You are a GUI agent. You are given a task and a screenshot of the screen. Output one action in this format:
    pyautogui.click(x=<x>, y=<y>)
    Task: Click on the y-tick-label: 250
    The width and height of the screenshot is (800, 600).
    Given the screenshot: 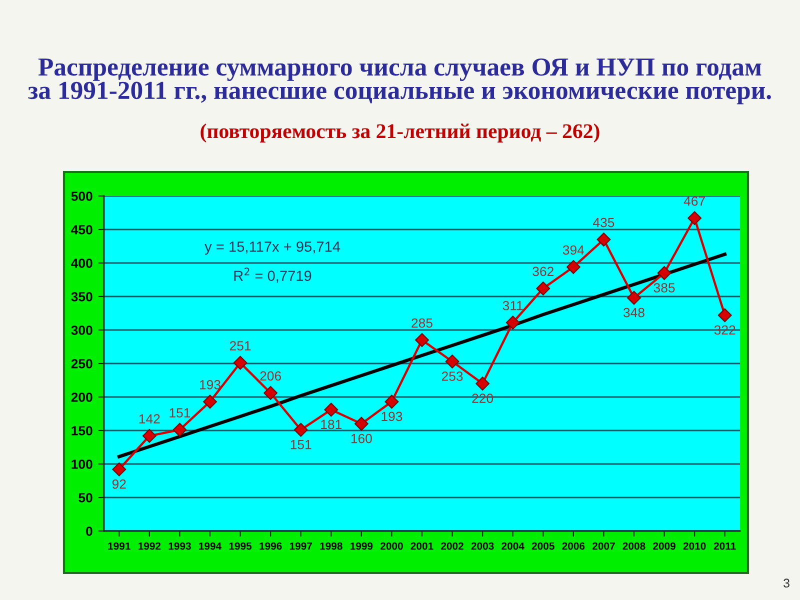 What is the action you would take?
    pyautogui.click(x=81, y=363)
    